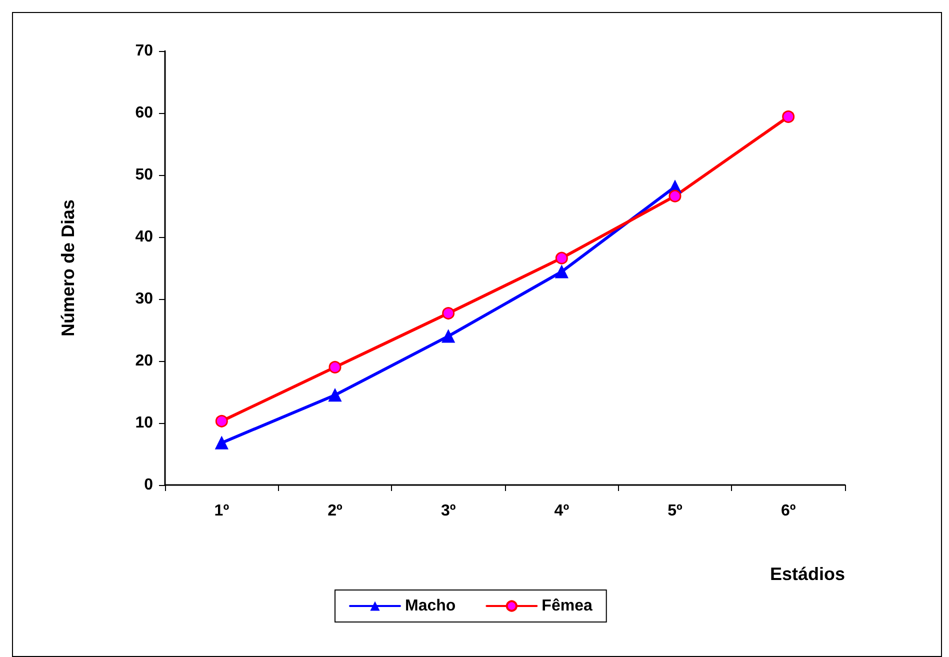 The width and height of the screenshot is (949, 657). What do you see at coordinates (448, 511) in the screenshot?
I see `x-tick-label: 3º` at bounding box center [448, 511].